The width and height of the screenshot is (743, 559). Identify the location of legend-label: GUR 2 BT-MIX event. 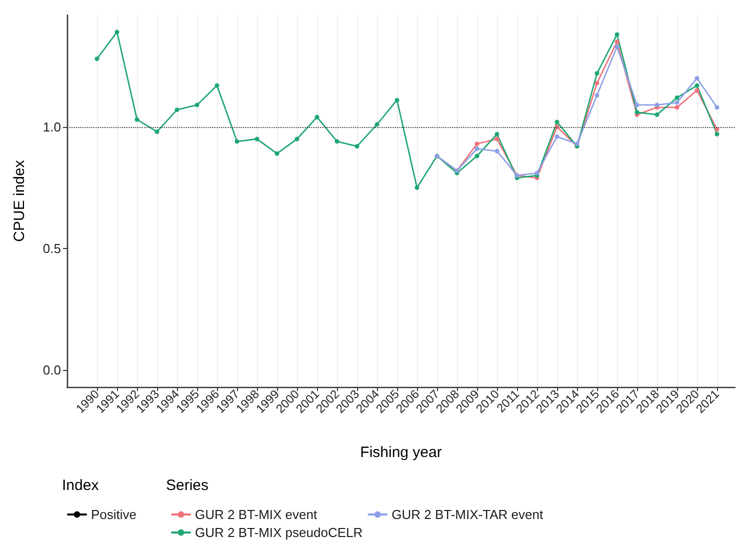
(256, 514).